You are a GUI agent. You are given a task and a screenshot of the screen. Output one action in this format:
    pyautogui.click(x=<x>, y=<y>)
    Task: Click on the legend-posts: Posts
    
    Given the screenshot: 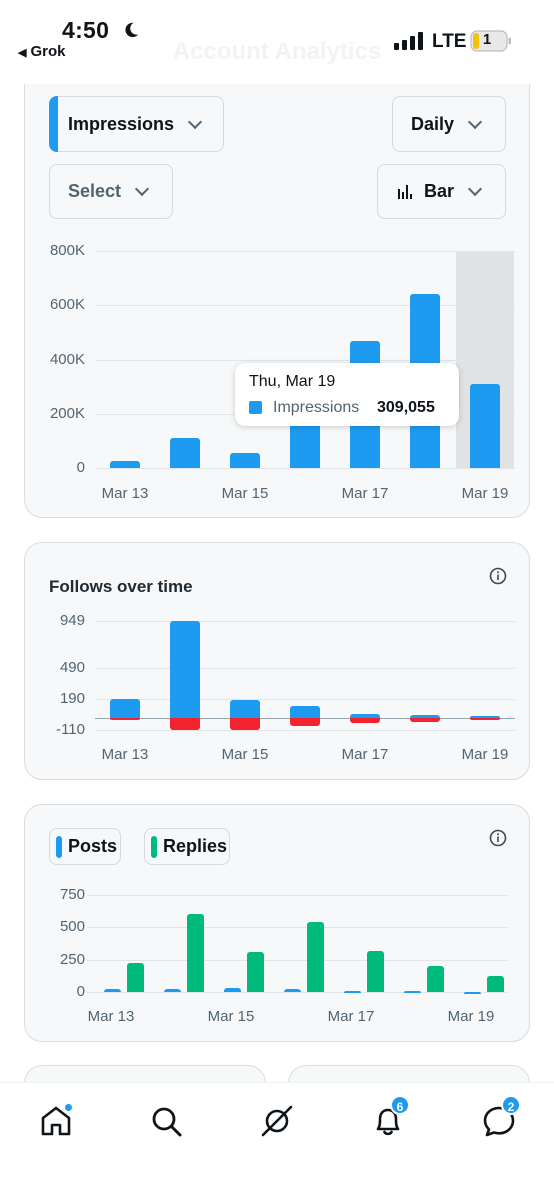 What is the action you would take?
    pyautogui.click(x=85, y=846)
    